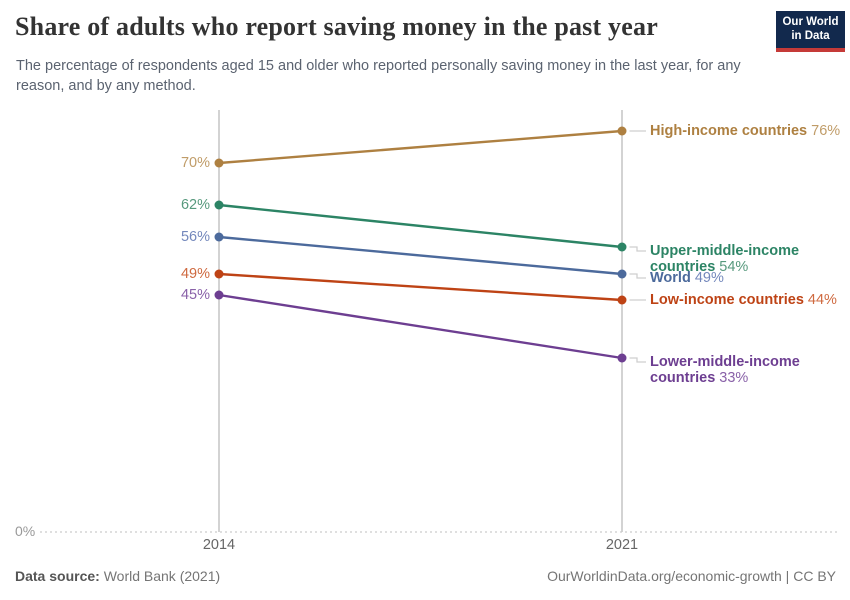 The height and width of the screenshot is (600, 850). Describe the element at coordinates (670, 278) in the screenshot. I see `series-name-world: World` at that location.